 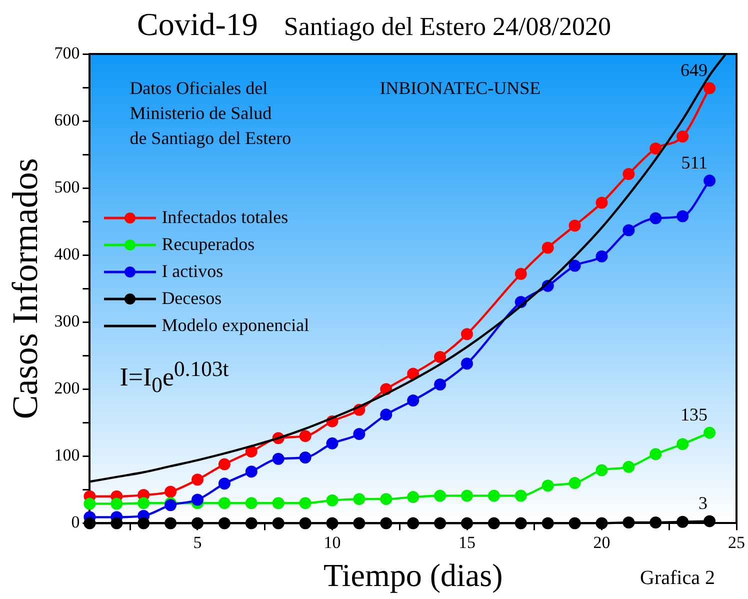 What do you see at coordinates (225, 217) in the screenshot?
I see `legend-label: Infectados totales` at bounding box center [225, 217].